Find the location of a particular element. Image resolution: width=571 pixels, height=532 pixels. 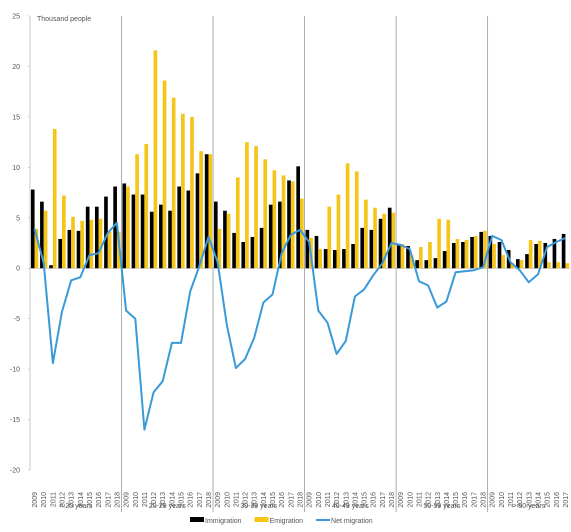

x-tick-label: 2017 is located at coordinates (108, 500).